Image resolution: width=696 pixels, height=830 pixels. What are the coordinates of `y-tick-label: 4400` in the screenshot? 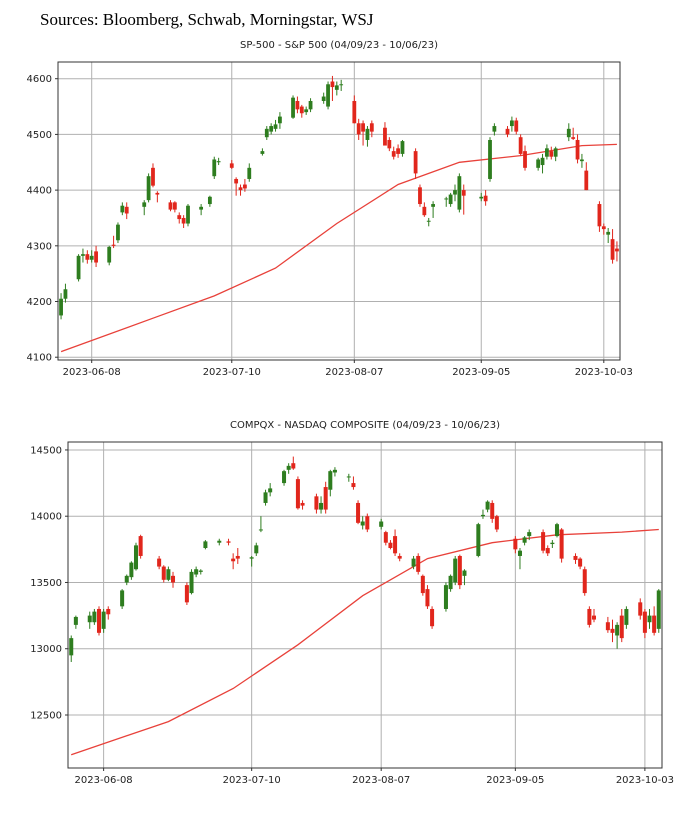 It's located at (39, 191).